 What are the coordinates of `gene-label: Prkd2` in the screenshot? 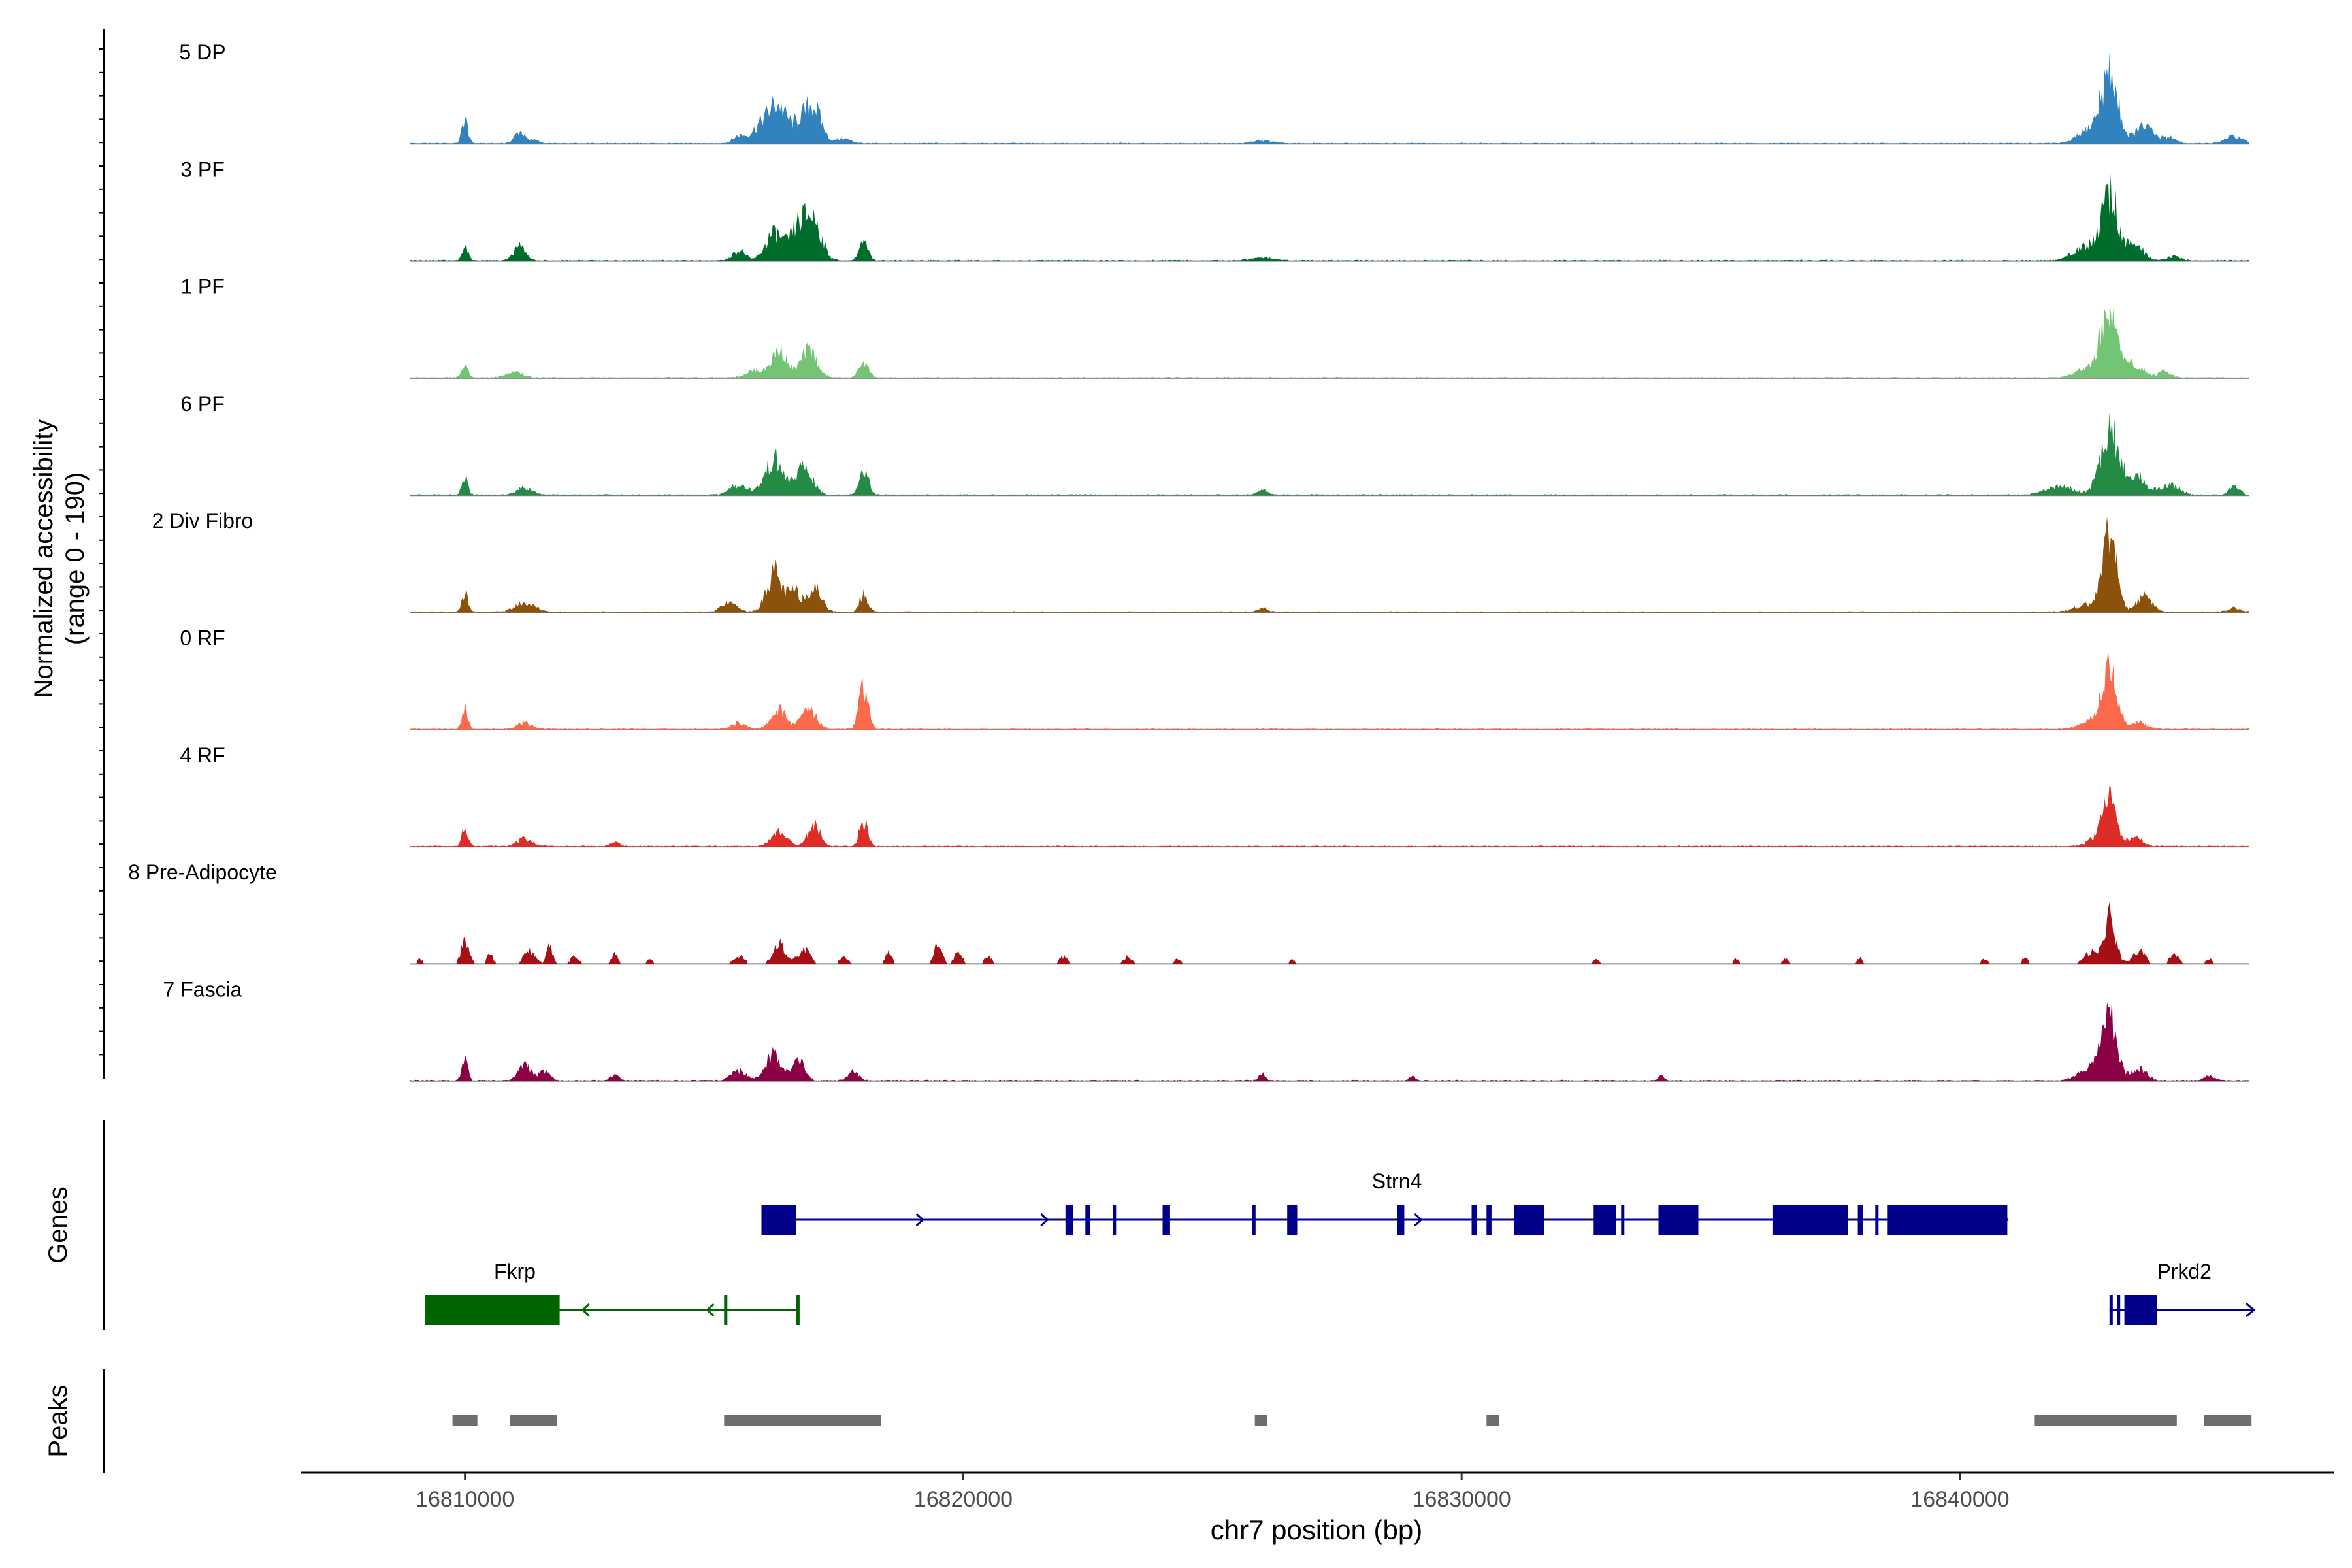 It's located at (2184, 1271).